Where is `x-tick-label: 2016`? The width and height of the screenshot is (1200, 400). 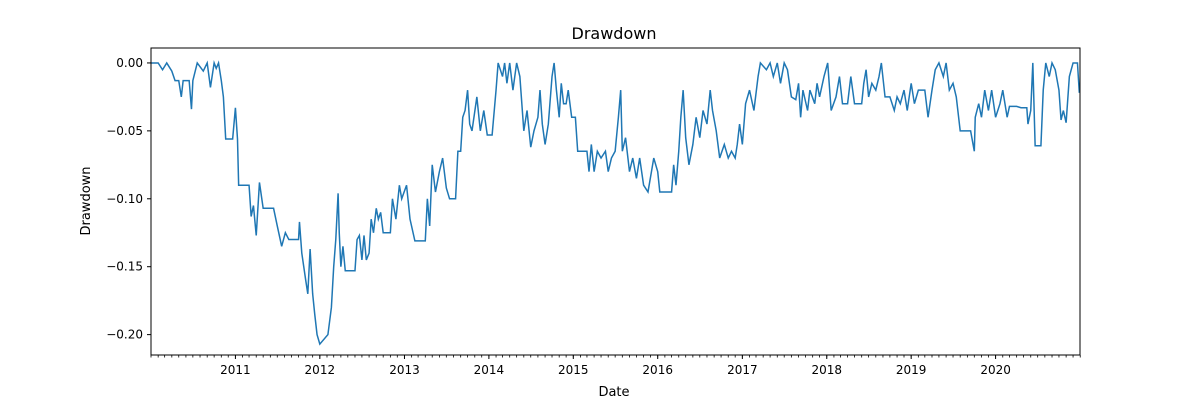
x-tick-label: 2016 is located at coordinates (657, 370).